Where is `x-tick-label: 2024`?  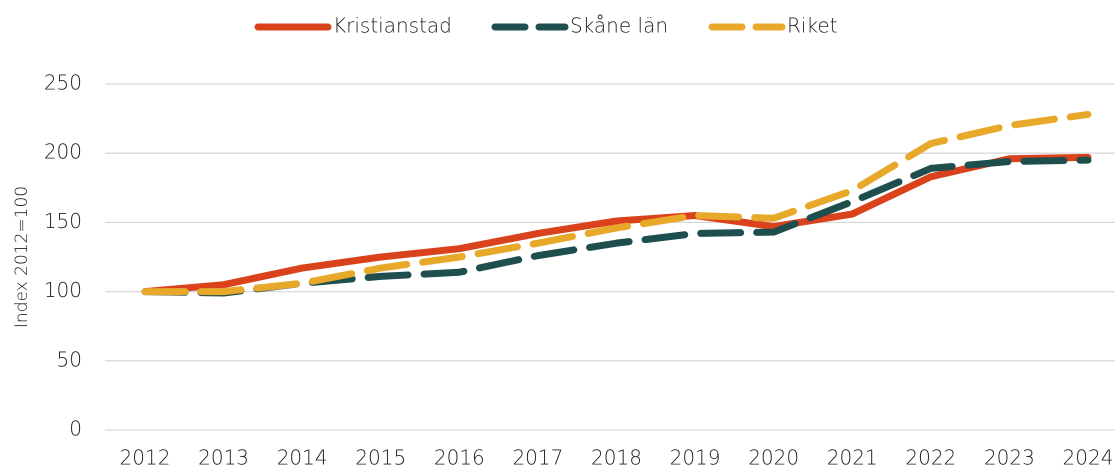 x-tick-label: 2024 is located at coordinates (1088, 458).